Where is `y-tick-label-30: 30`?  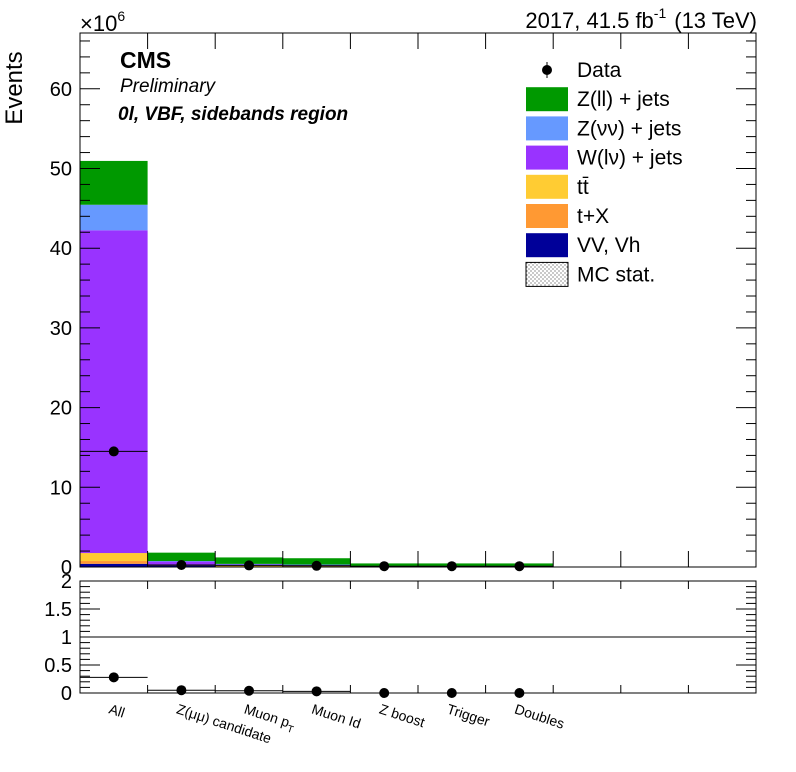 y-tick-label-30: 30 is located at coordinates (61, 329).